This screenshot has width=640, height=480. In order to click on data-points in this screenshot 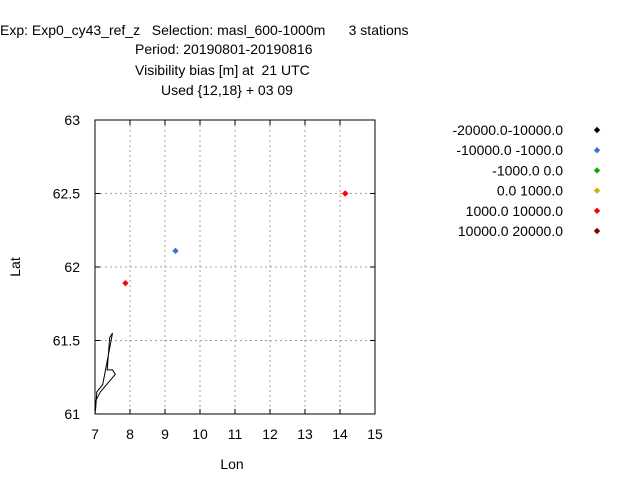, I will do `click(235, 238)`.